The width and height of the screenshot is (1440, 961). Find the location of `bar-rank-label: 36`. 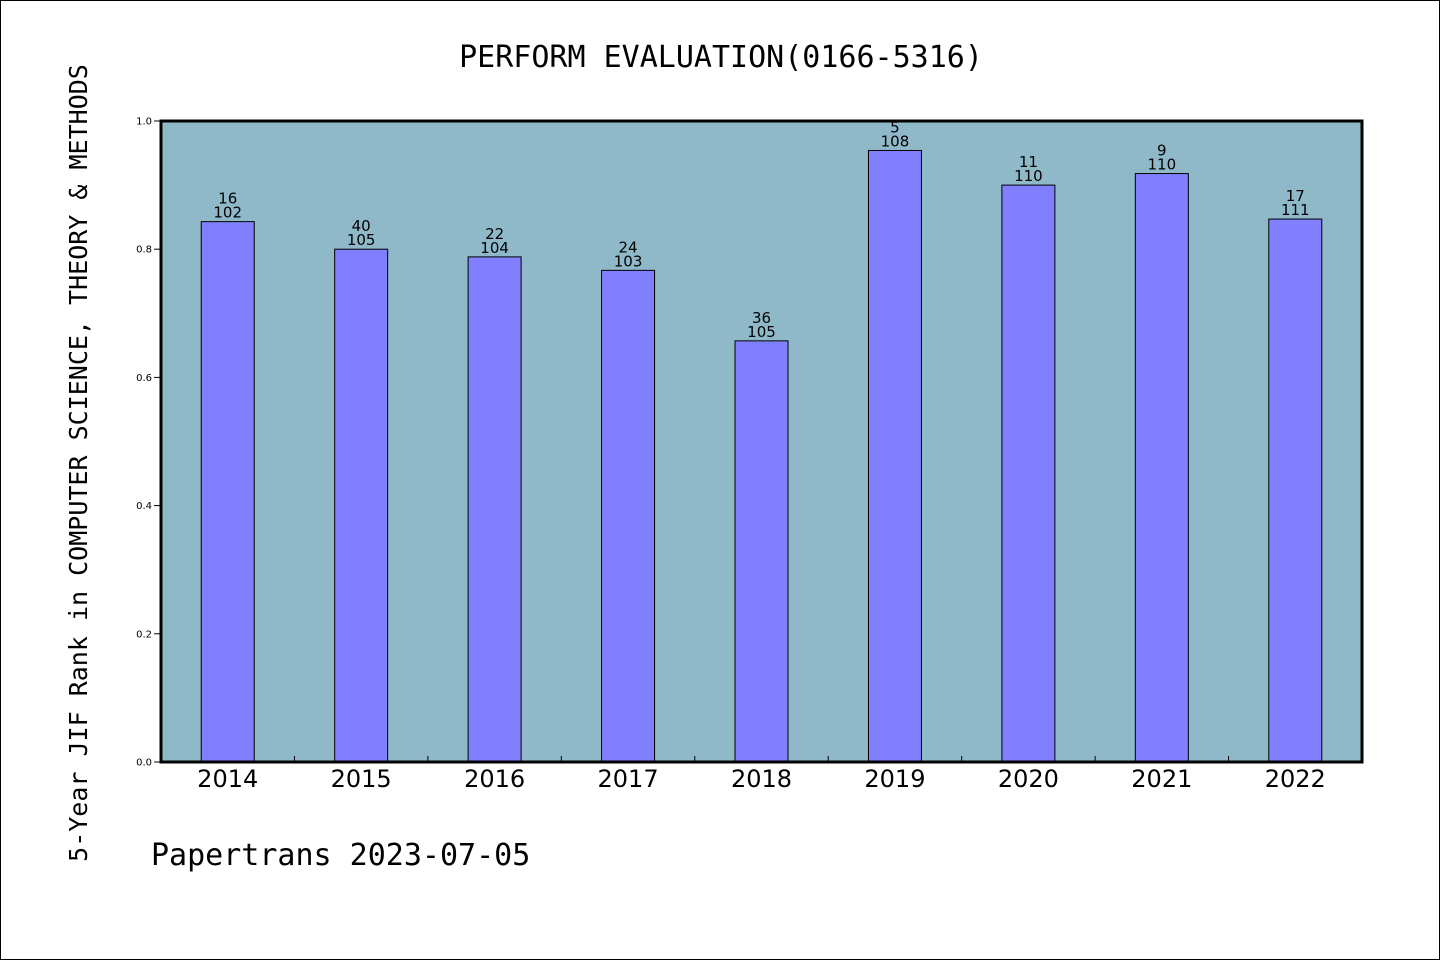

bar-rank-label: 36 is located at coordinates (761, 318).